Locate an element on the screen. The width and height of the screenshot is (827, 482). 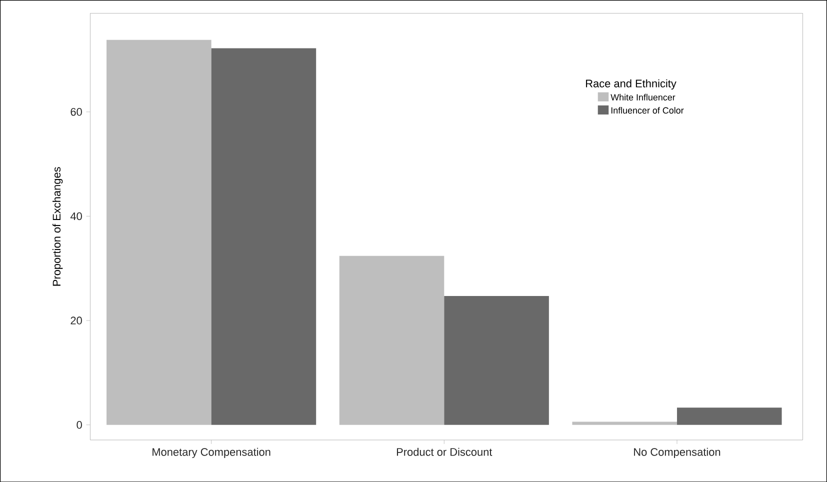
legend-label: White Influencer is located at coordinates (643, 97).